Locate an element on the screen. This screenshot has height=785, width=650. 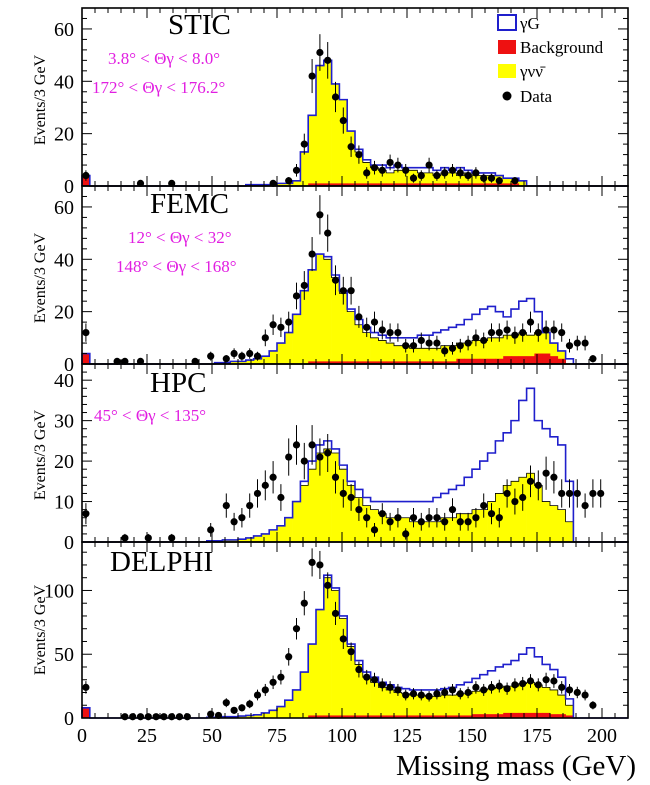
y-tick-label: 60 is located at coordinates (64, 208).